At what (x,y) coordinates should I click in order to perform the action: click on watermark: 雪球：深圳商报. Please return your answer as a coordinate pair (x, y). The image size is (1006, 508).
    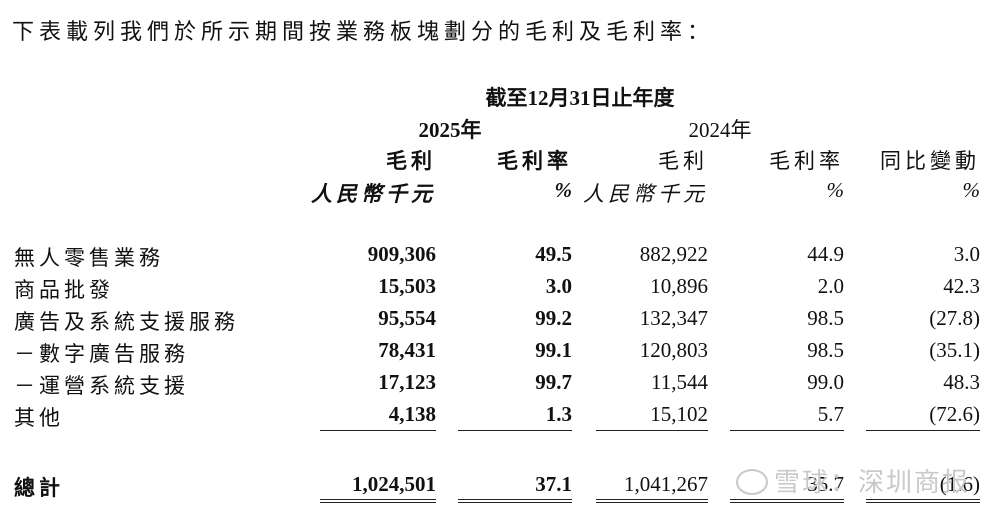
    Looking at the image, I should click on (853, 480).